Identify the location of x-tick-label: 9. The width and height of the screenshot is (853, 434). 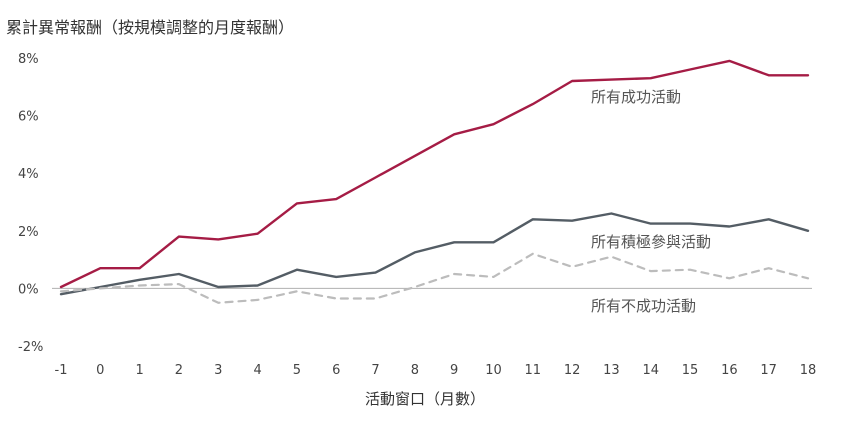
(454, 370).